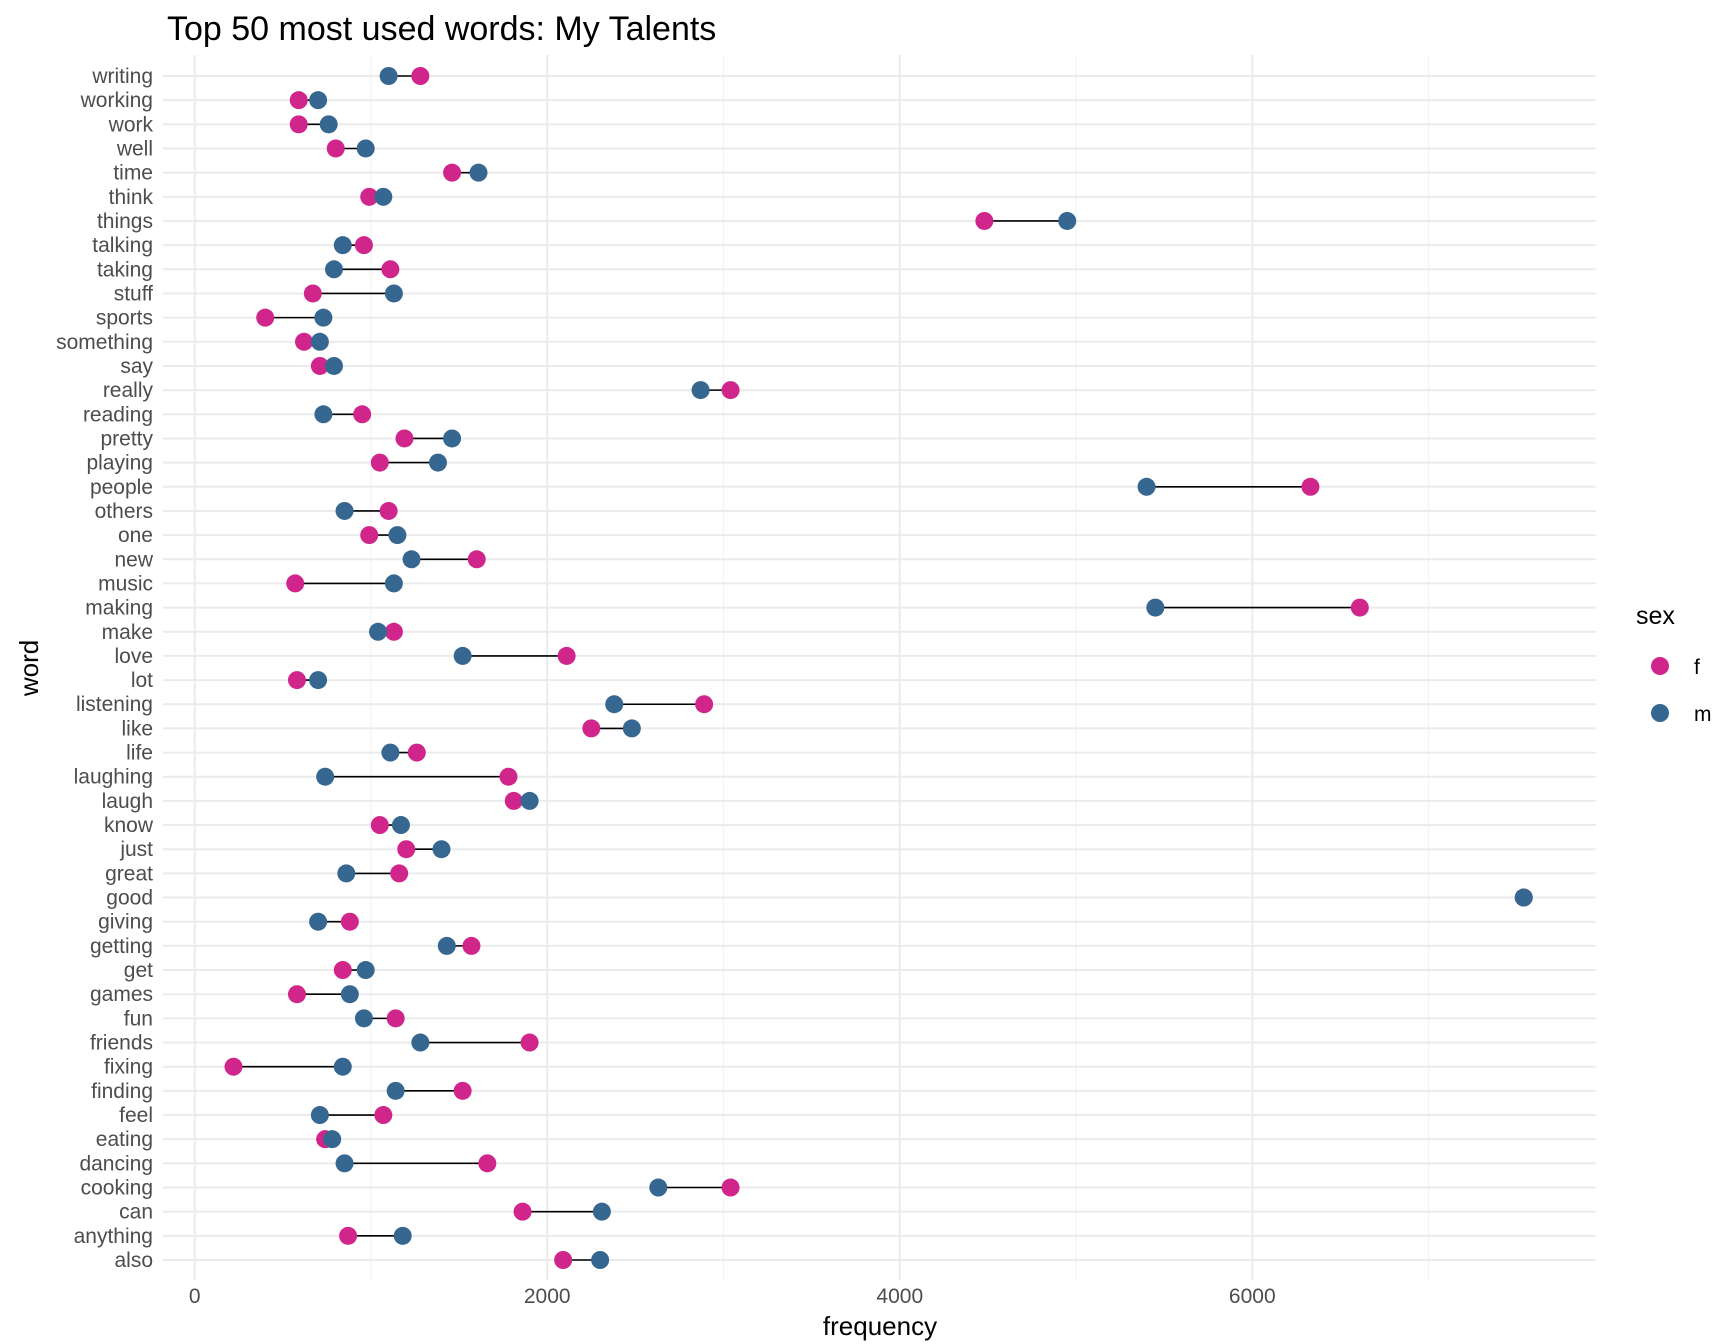 The image size is (1728, 1344). I want to click on point-f-lot, so click(296, 680).